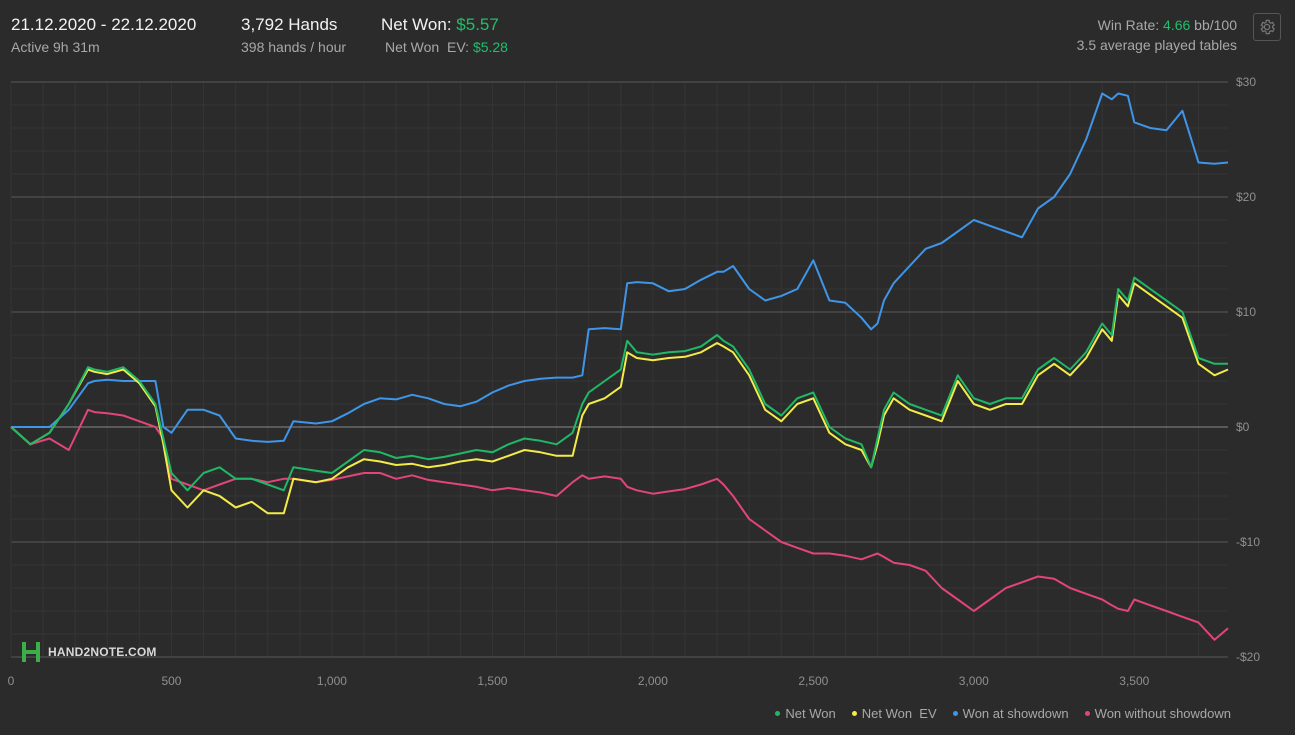 This screenshot has width=1295, height=735. I want to click on win-rate-value: 4.66, so click(1177, 25).